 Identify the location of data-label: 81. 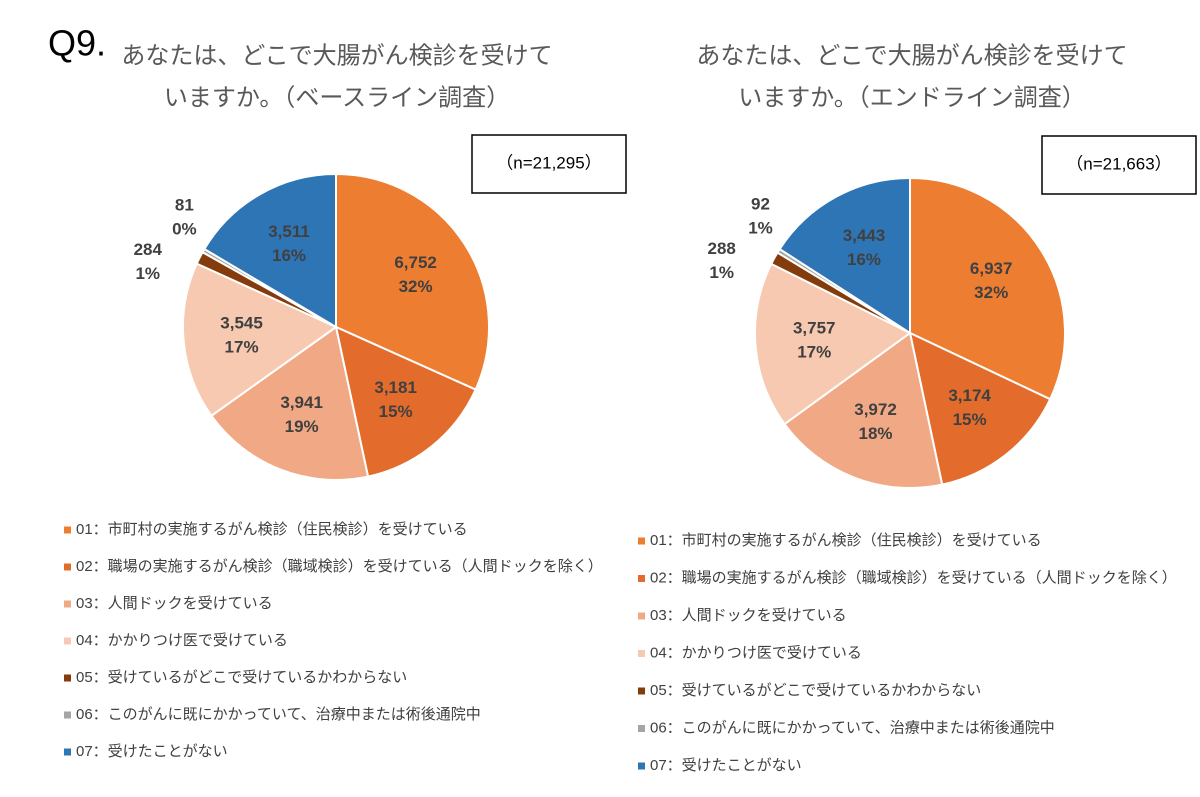
(184, 205).